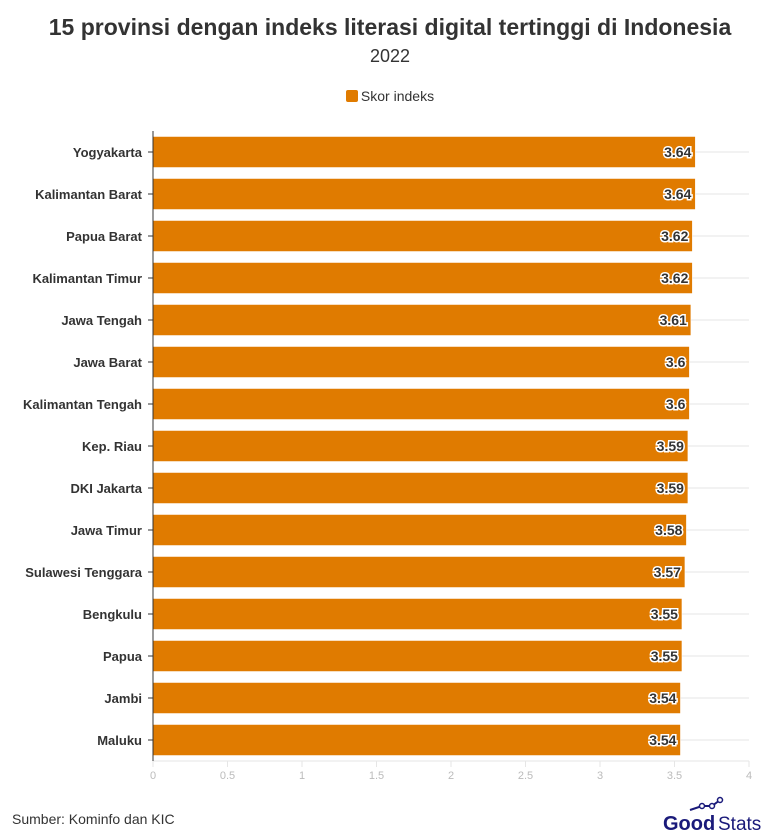 Image resolution: width=780 pixels, height=840 pixels. I want to click on y-tick-label: Kalimantan Timur, so click(87, 278).